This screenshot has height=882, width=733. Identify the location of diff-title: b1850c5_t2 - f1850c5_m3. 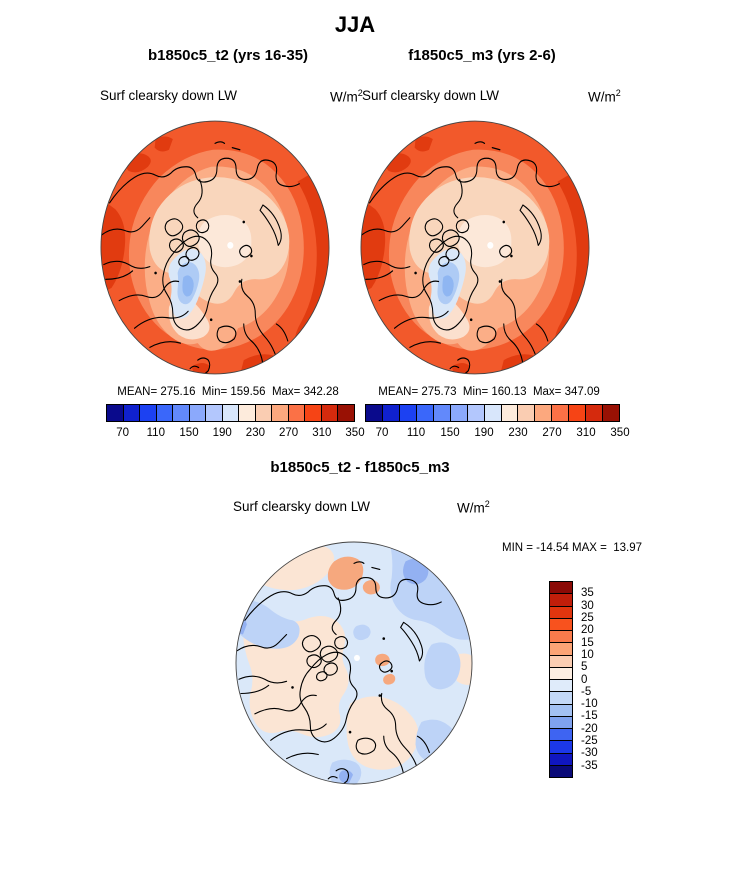
(360, 467).